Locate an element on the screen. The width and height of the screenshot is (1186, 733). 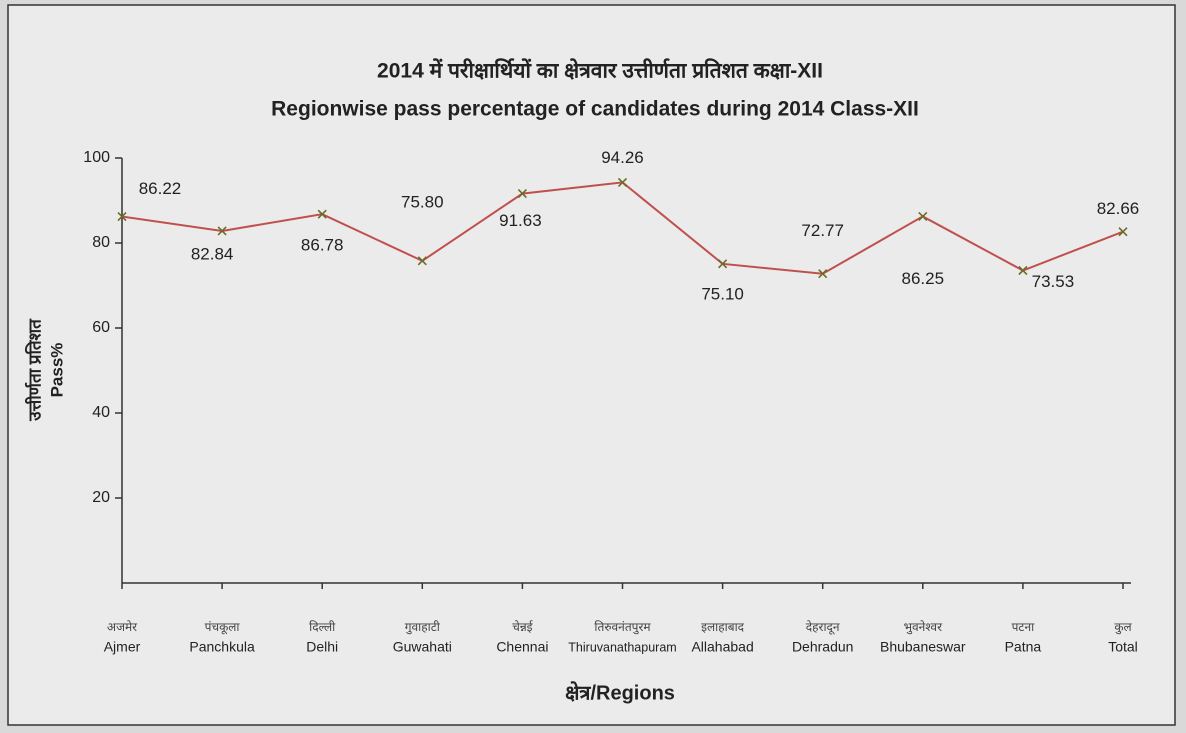
x-axis-title: क्षेत्र/Regions is located at coordinates (620, 692).